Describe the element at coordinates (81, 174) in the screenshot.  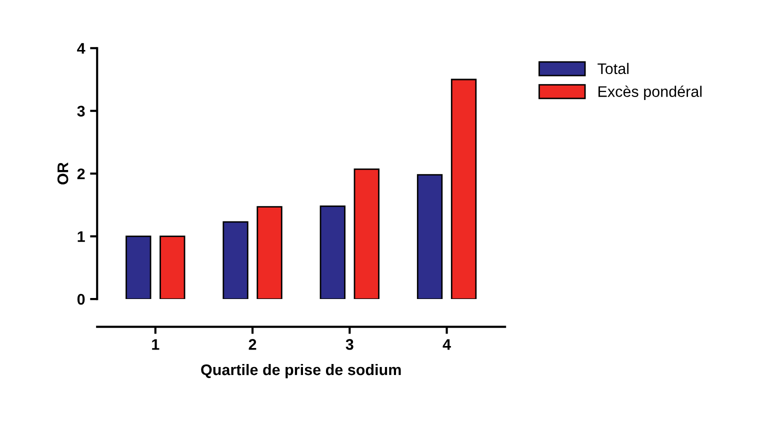
I see `y-tick-label: 2` at that location.